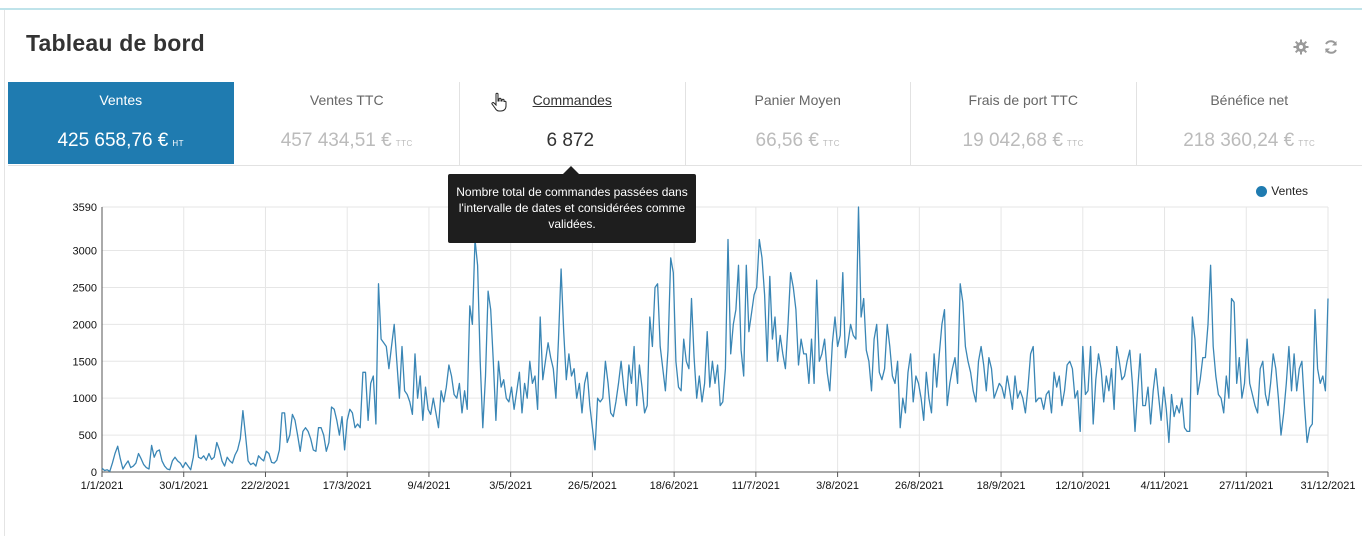 This screenshot has width=1362, height=536. I want to click on x-tick-label: 30/1/2021, so click(183, 486).